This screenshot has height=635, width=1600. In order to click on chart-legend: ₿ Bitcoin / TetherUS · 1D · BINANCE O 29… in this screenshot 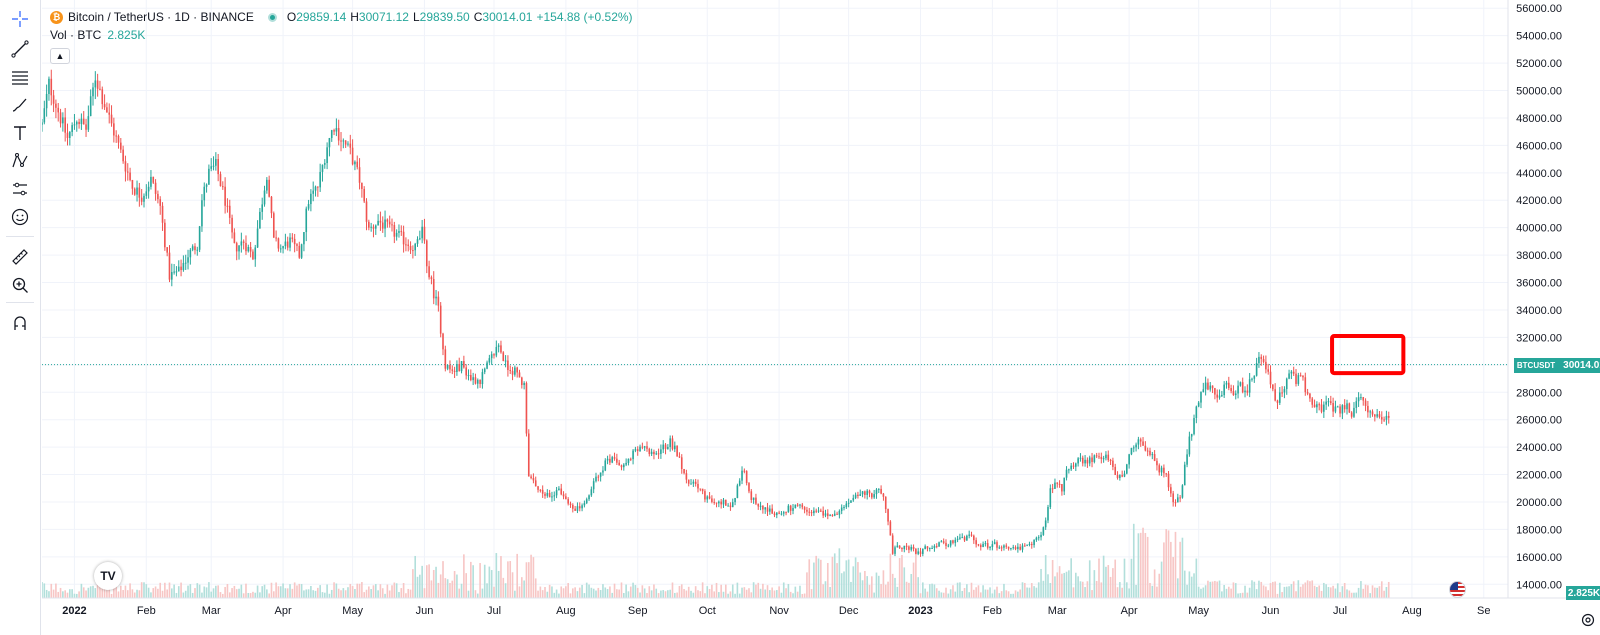, I will do `click(343, 36)`.